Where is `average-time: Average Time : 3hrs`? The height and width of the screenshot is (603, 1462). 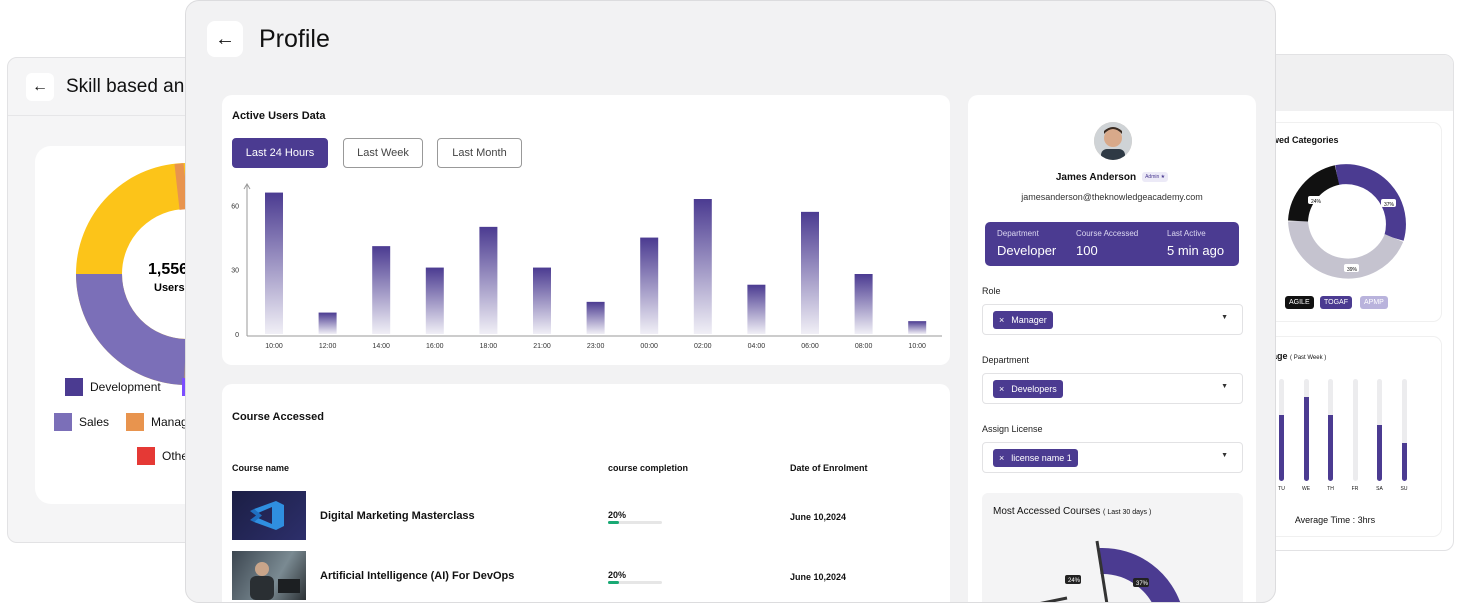
average-time: Average Time : 3hrs is located at coordinates (1335, 520).